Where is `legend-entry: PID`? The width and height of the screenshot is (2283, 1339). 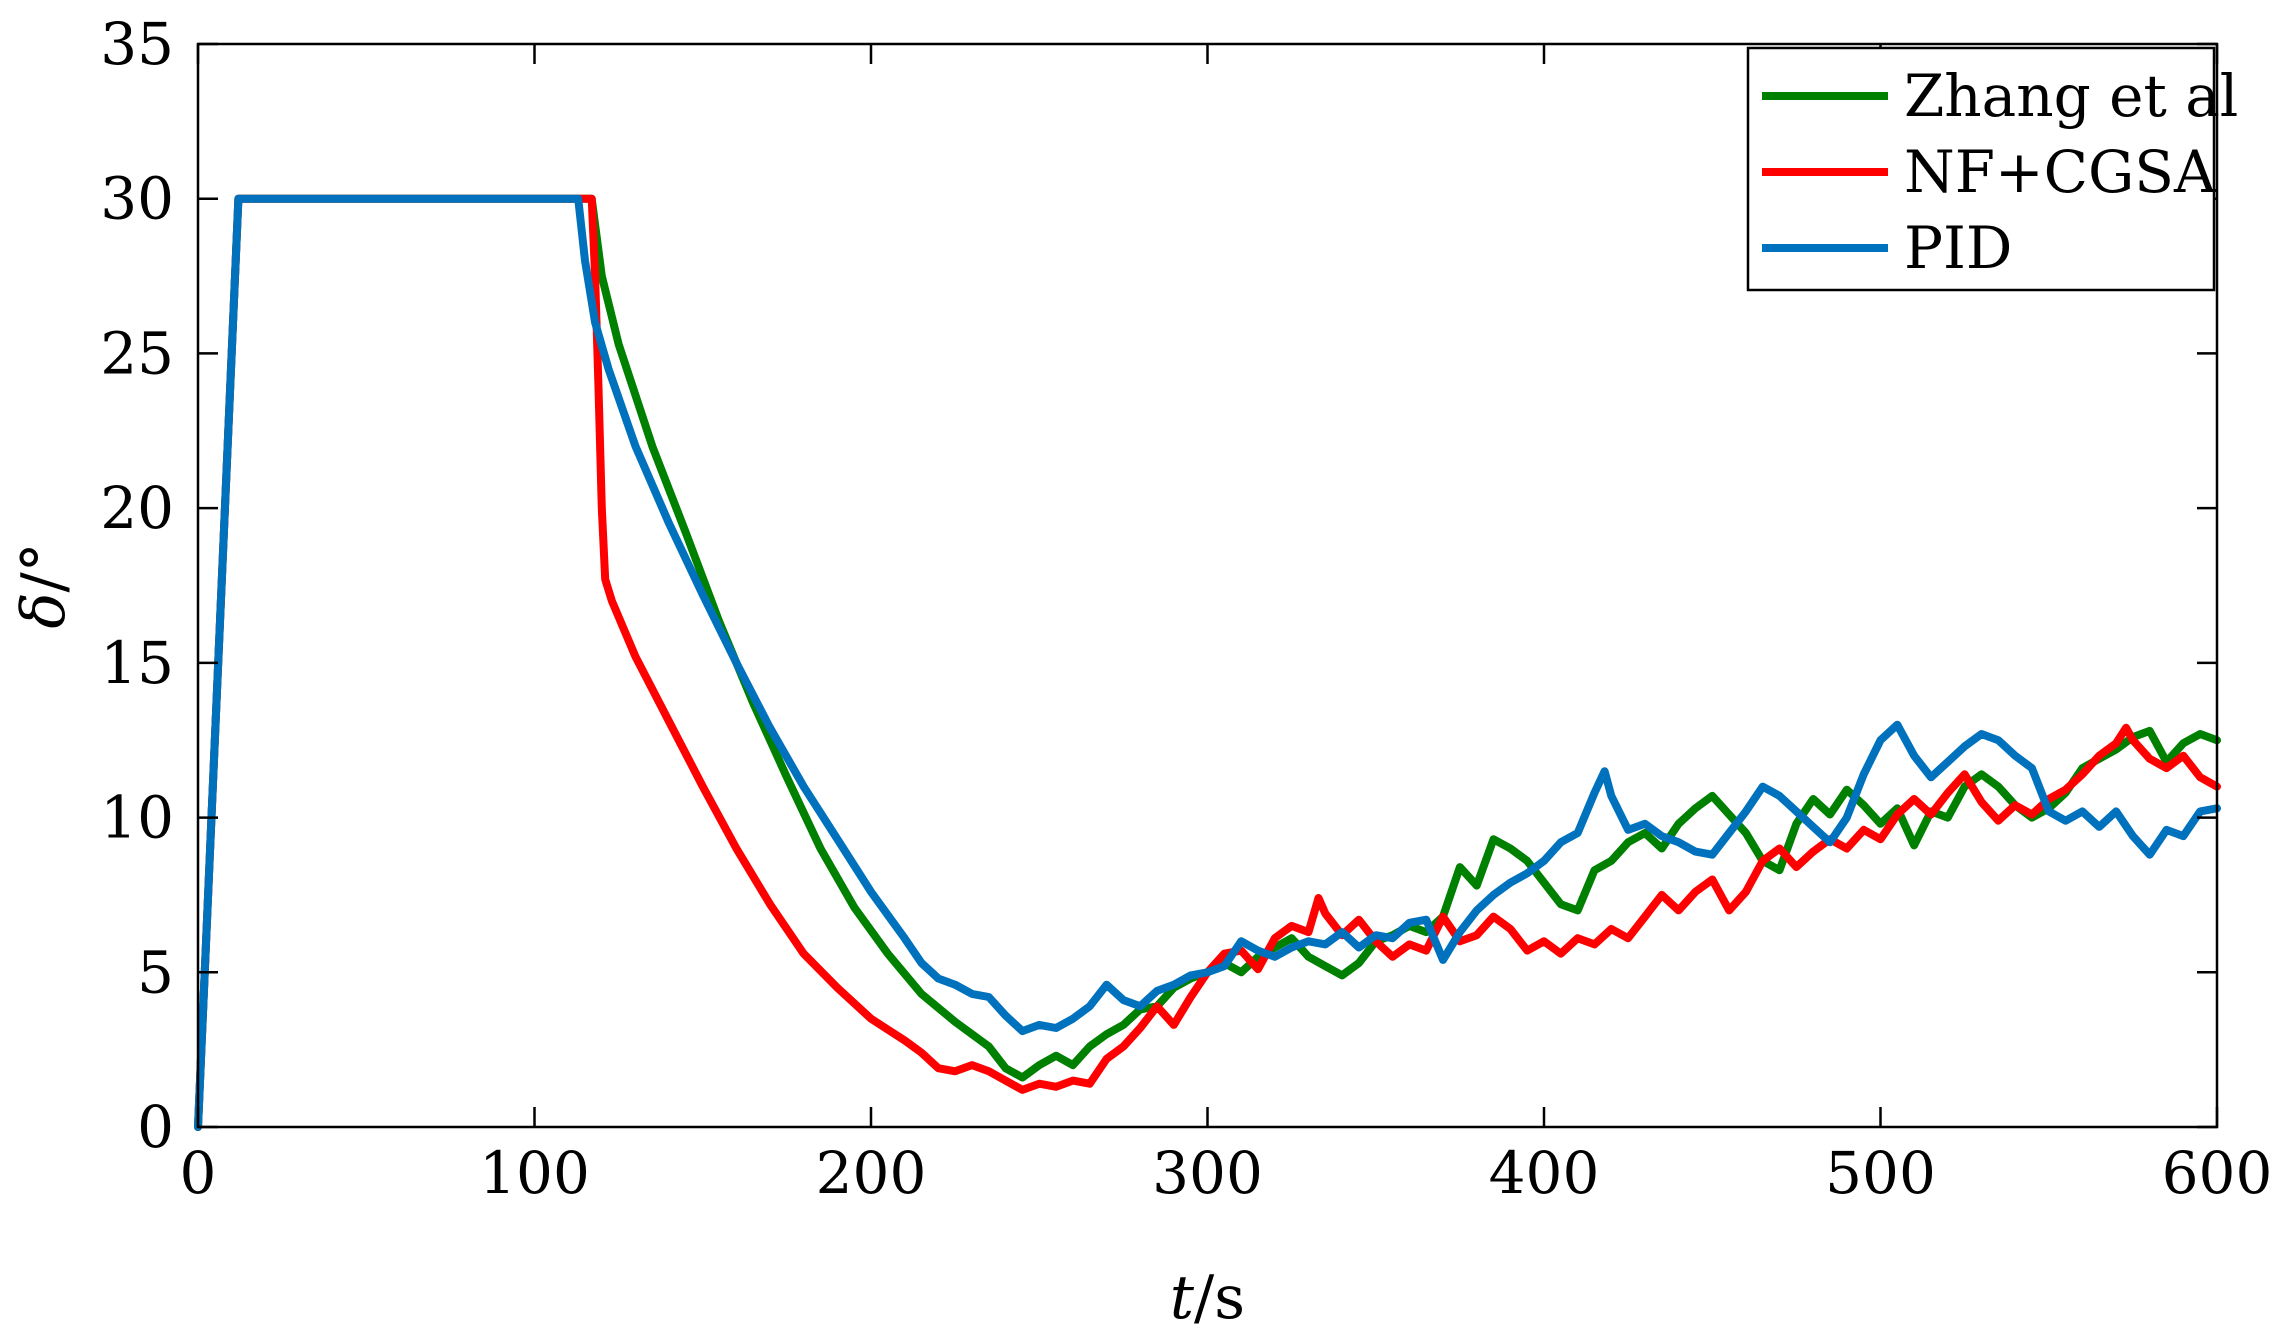 legend-entry: PID is located at coordinates (1887, 248).